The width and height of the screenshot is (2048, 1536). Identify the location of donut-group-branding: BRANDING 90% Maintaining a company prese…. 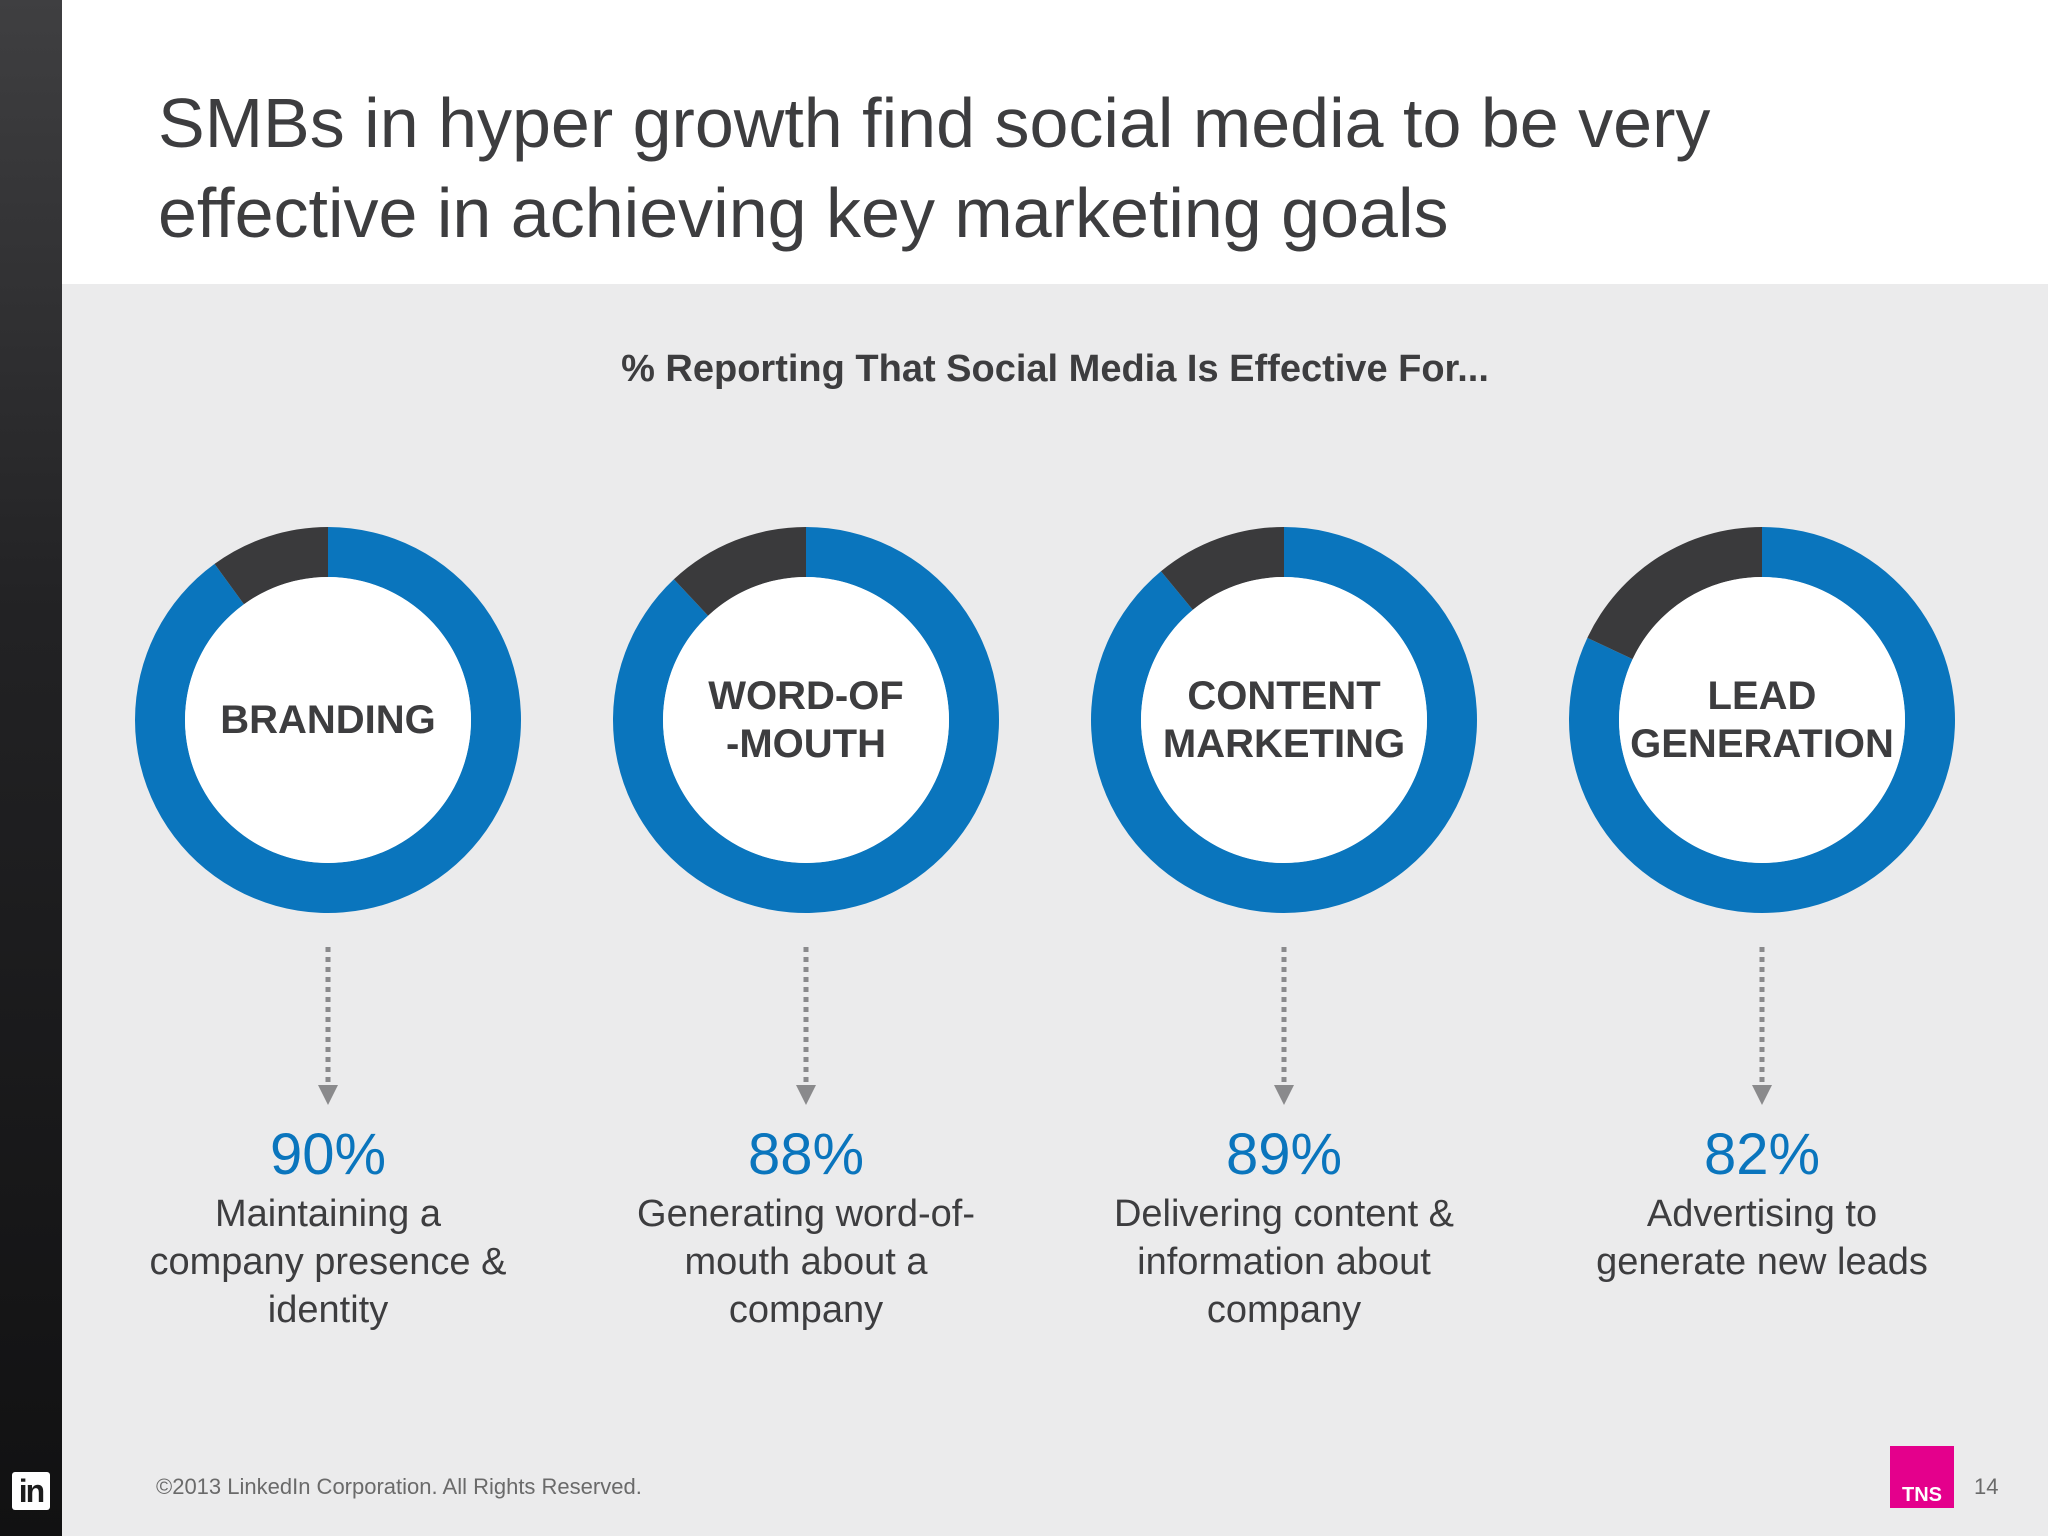
(328, 930).